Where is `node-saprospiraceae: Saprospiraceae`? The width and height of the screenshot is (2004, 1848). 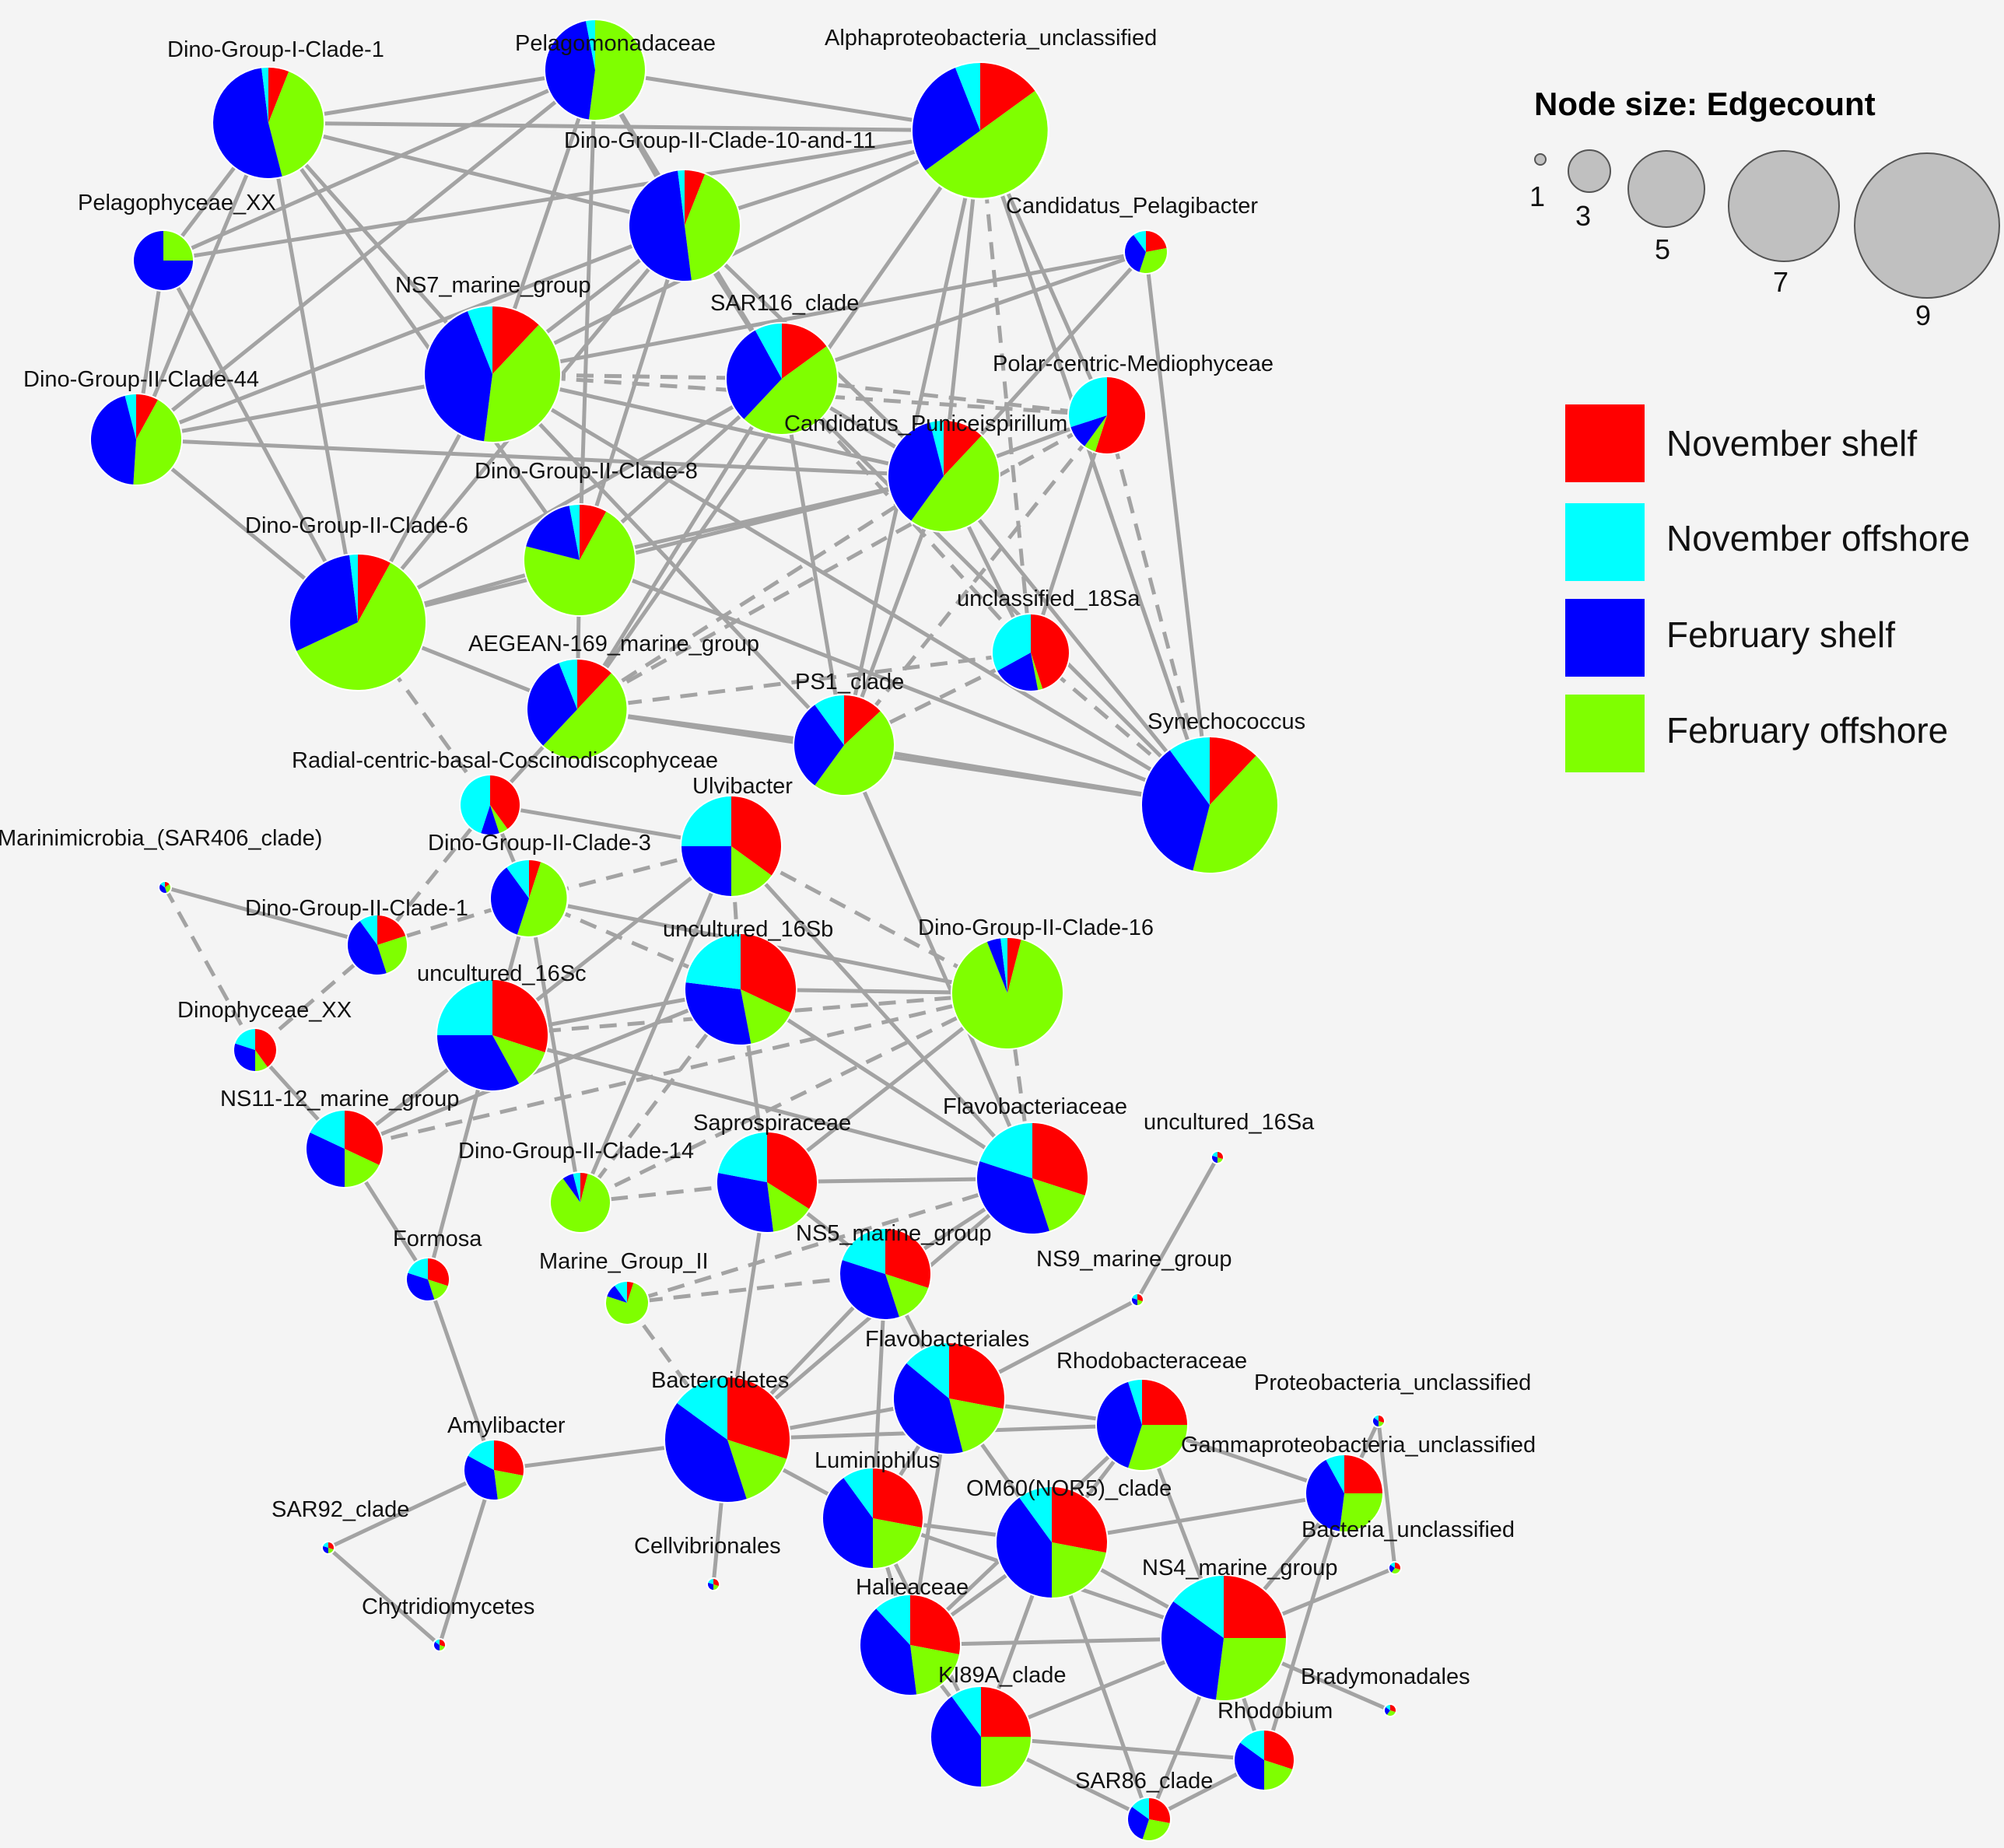
node-saprospiraceae: Saprospiraceae is located at coordinates (772, 1172).